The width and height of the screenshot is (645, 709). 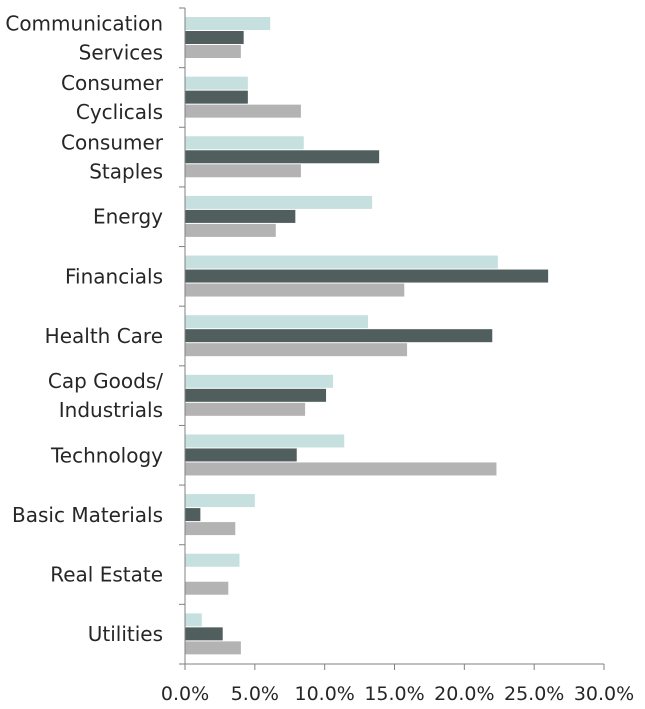 What do you see at coordinates (111, 410) in the screenshot?
I see `category-label: Industrials` at bounding box center [111, 410].